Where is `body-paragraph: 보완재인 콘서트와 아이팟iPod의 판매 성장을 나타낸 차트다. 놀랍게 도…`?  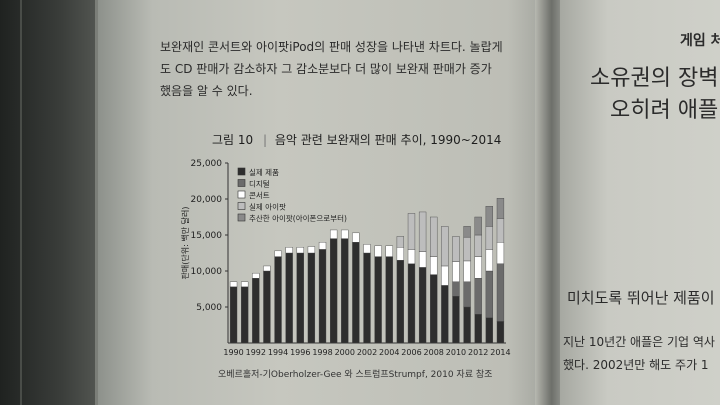
body-paragraph: 보완재인 콘서트와 아이팟iPod의 판매 성장을 나타낸 차트다. 놀랍게 도… is located at coordinates (340, 69).